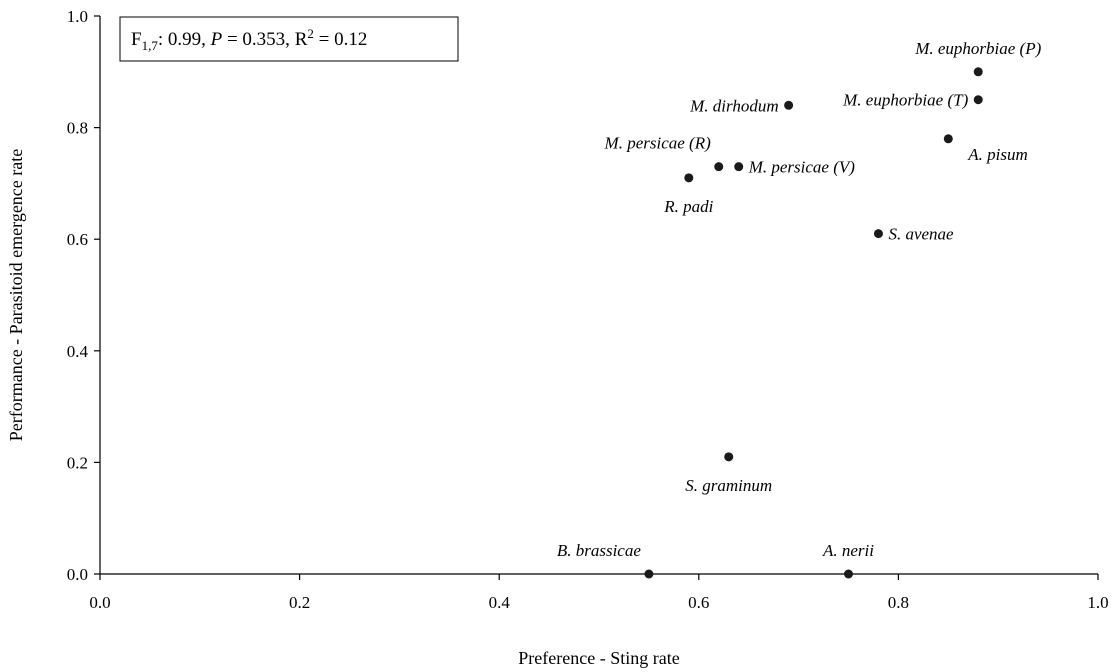 This screenshot has width=1116, height=672. Describe the element at coordinates (1097, 602) in the screenshot. I see `x-tick-label: 1.0` at that location.